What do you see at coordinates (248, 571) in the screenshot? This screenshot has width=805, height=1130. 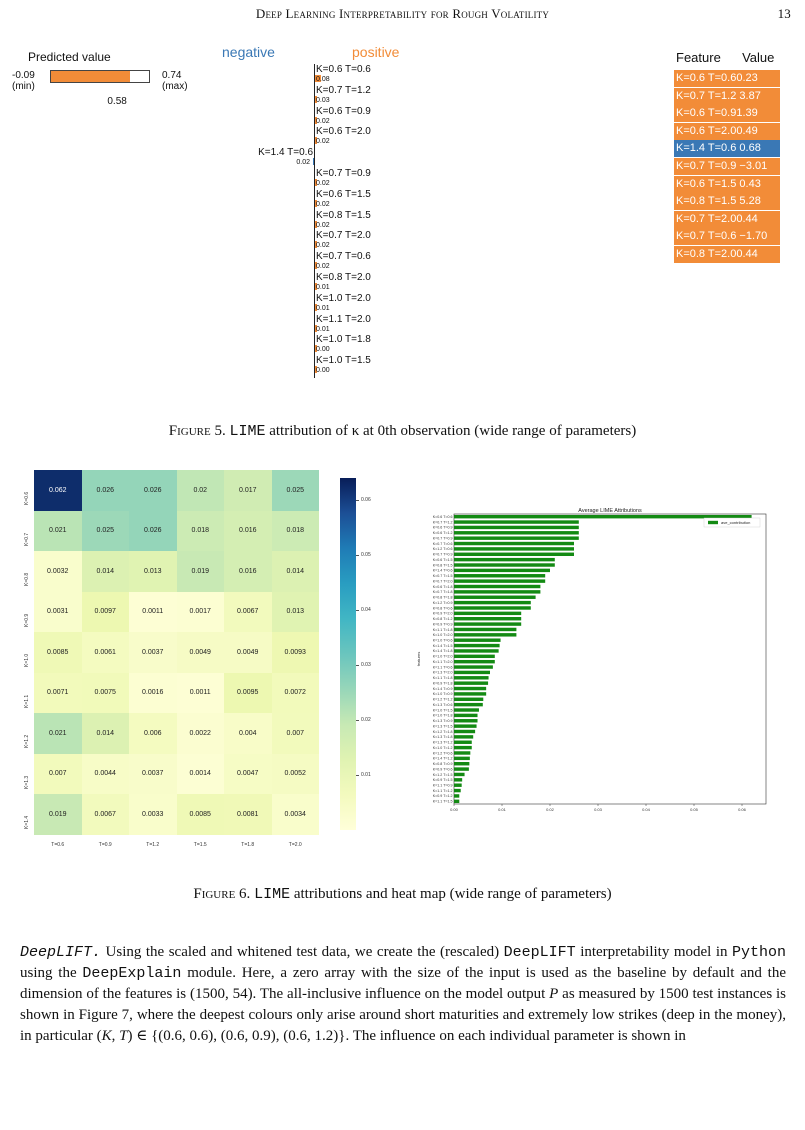 I see `heatmap-cell: 0.016` at bounding box center [248, 571].